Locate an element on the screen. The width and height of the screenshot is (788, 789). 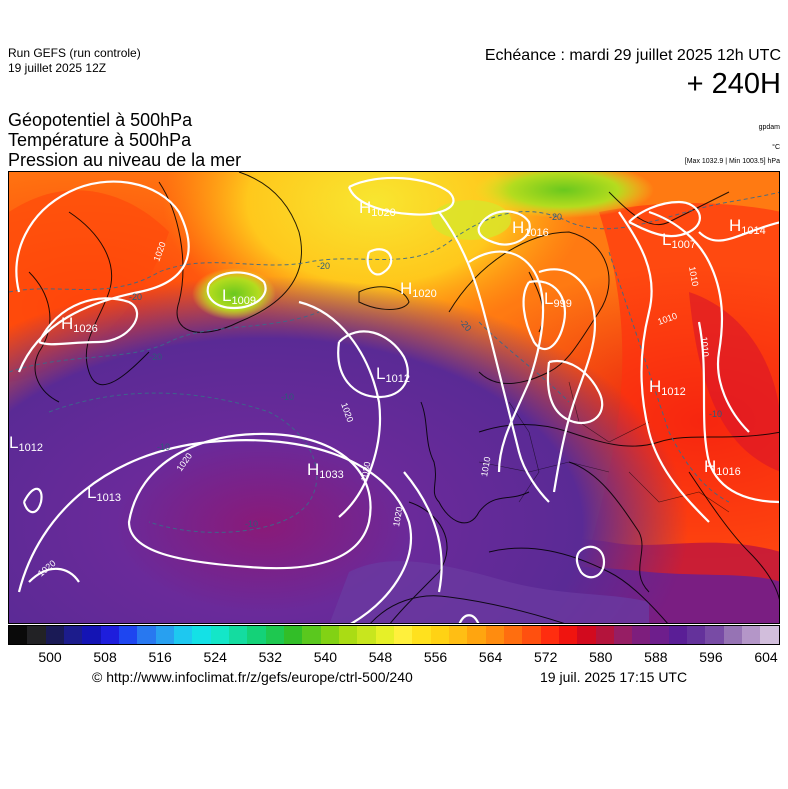
run-date: 19 juillet 2025 12Z is located at coordinates (57, 68).